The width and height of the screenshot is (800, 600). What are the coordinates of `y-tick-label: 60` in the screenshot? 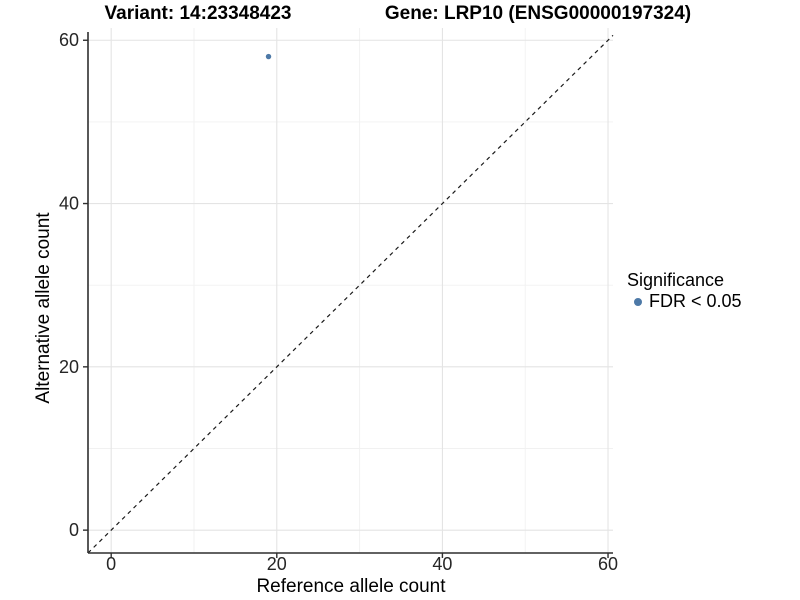 It's located at (69, 40).